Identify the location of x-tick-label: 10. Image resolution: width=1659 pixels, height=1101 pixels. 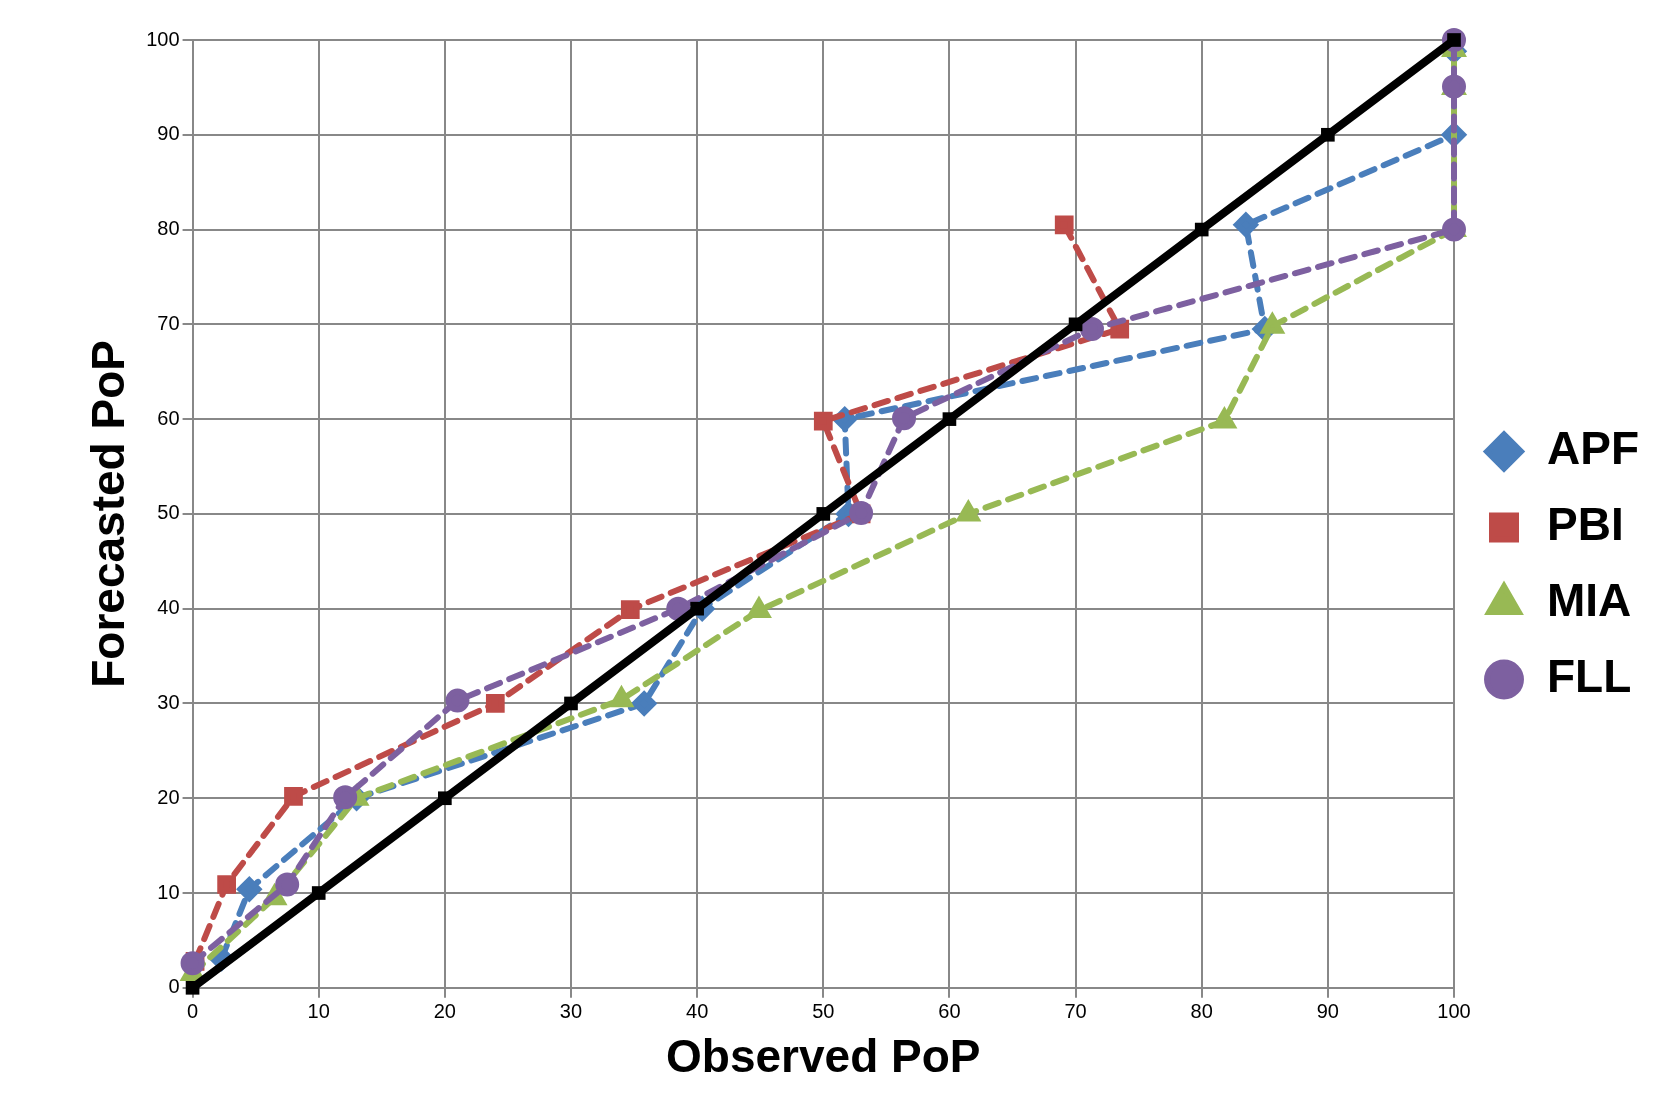
(318, 1011).